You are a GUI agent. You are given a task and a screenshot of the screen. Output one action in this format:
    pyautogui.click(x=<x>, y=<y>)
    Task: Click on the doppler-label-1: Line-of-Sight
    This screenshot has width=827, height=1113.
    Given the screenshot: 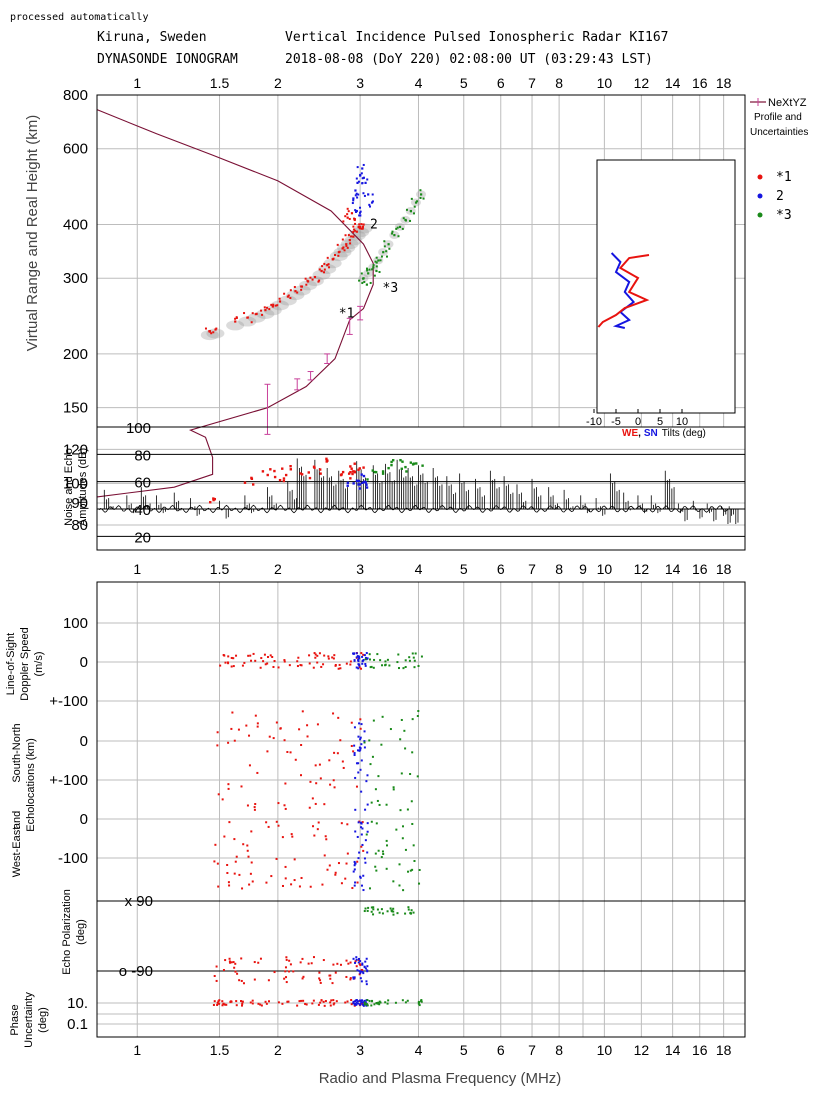 What is the action you would take?
    pyautogui.click(x=11, y=664)
    